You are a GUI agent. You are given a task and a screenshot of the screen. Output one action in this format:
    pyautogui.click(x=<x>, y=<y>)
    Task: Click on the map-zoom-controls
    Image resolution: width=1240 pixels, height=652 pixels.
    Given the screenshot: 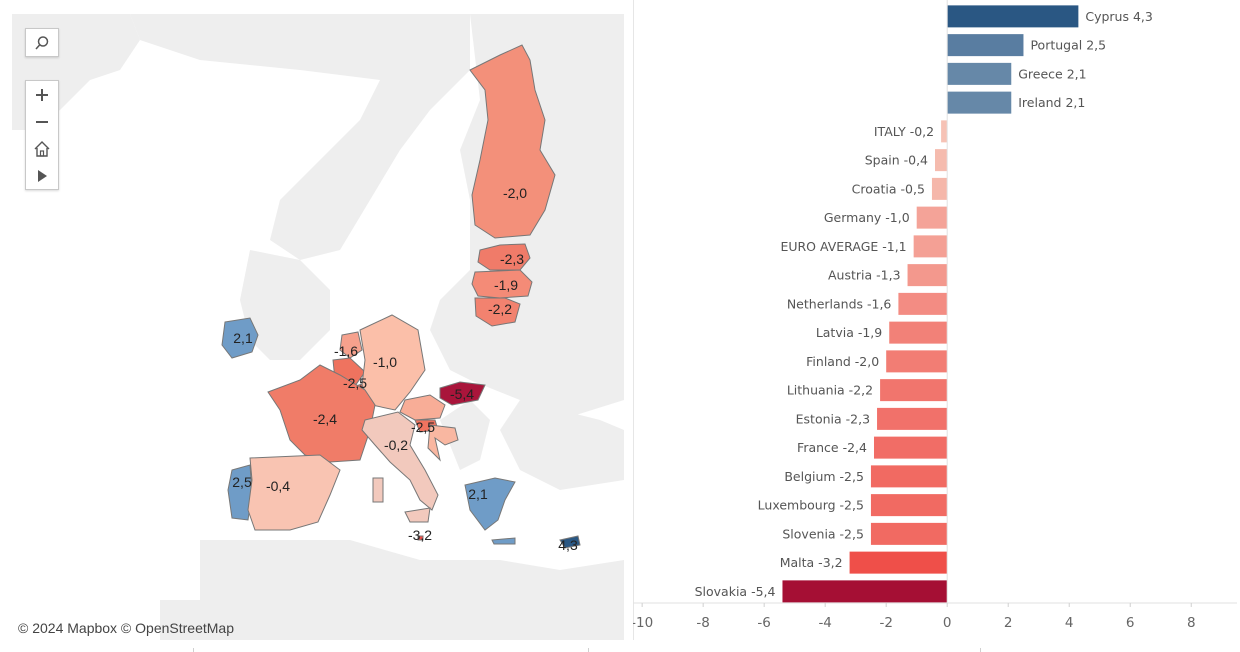 What is the action you would take?
    pyautogui.click(x=42, y=135)
    